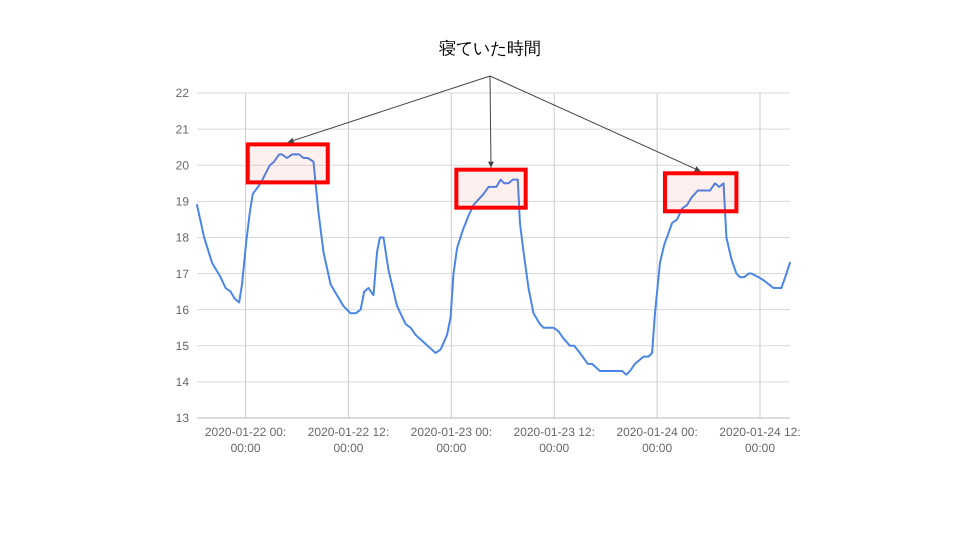 This screenshot has height=540, width=960. I want to click on y-tick-label: 13, so click(183, 418).